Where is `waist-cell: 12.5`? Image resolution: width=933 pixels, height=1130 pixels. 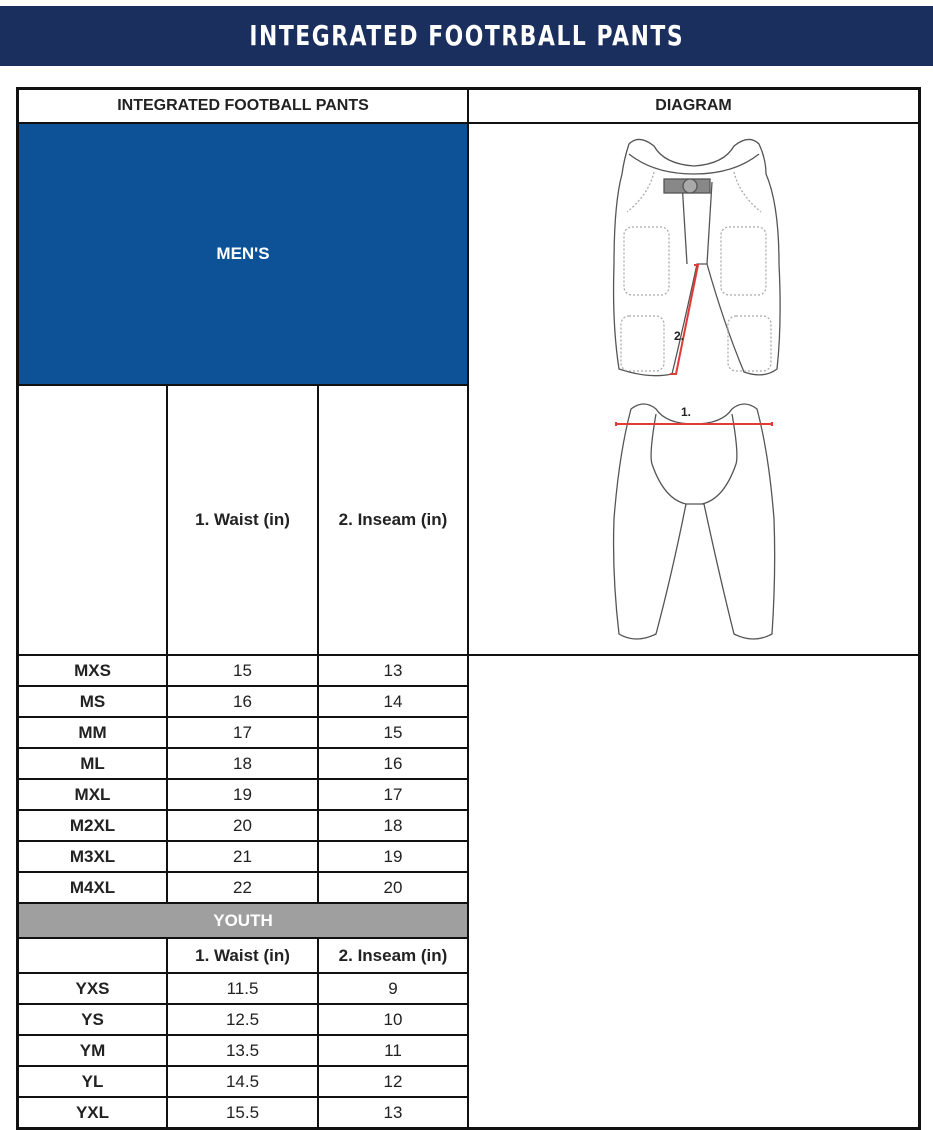
waist-cell: 12.5 is located at coordinates (242, 1019).